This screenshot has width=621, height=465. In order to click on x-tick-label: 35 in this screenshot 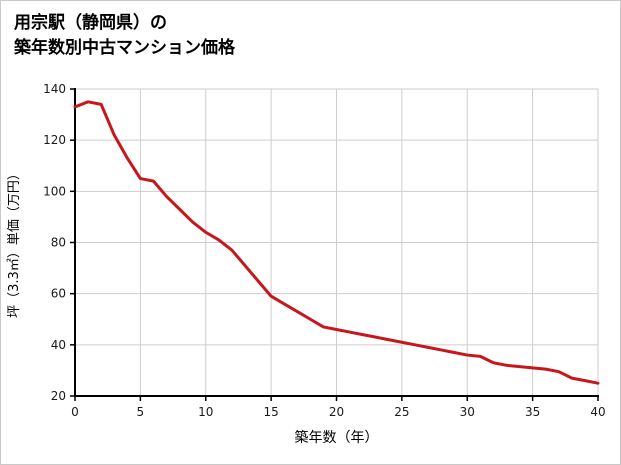, I will do `click(532, 412)`.